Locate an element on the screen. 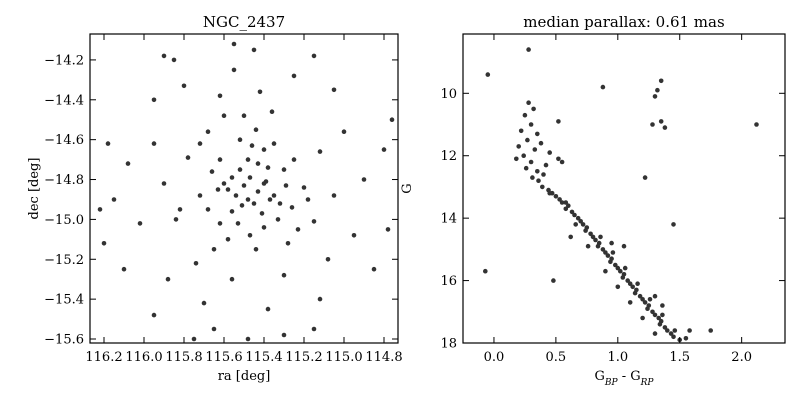 The height and width of the screenshot is (400, 800). y-tick-label: −14.6 is located at coordinates (64, 140).